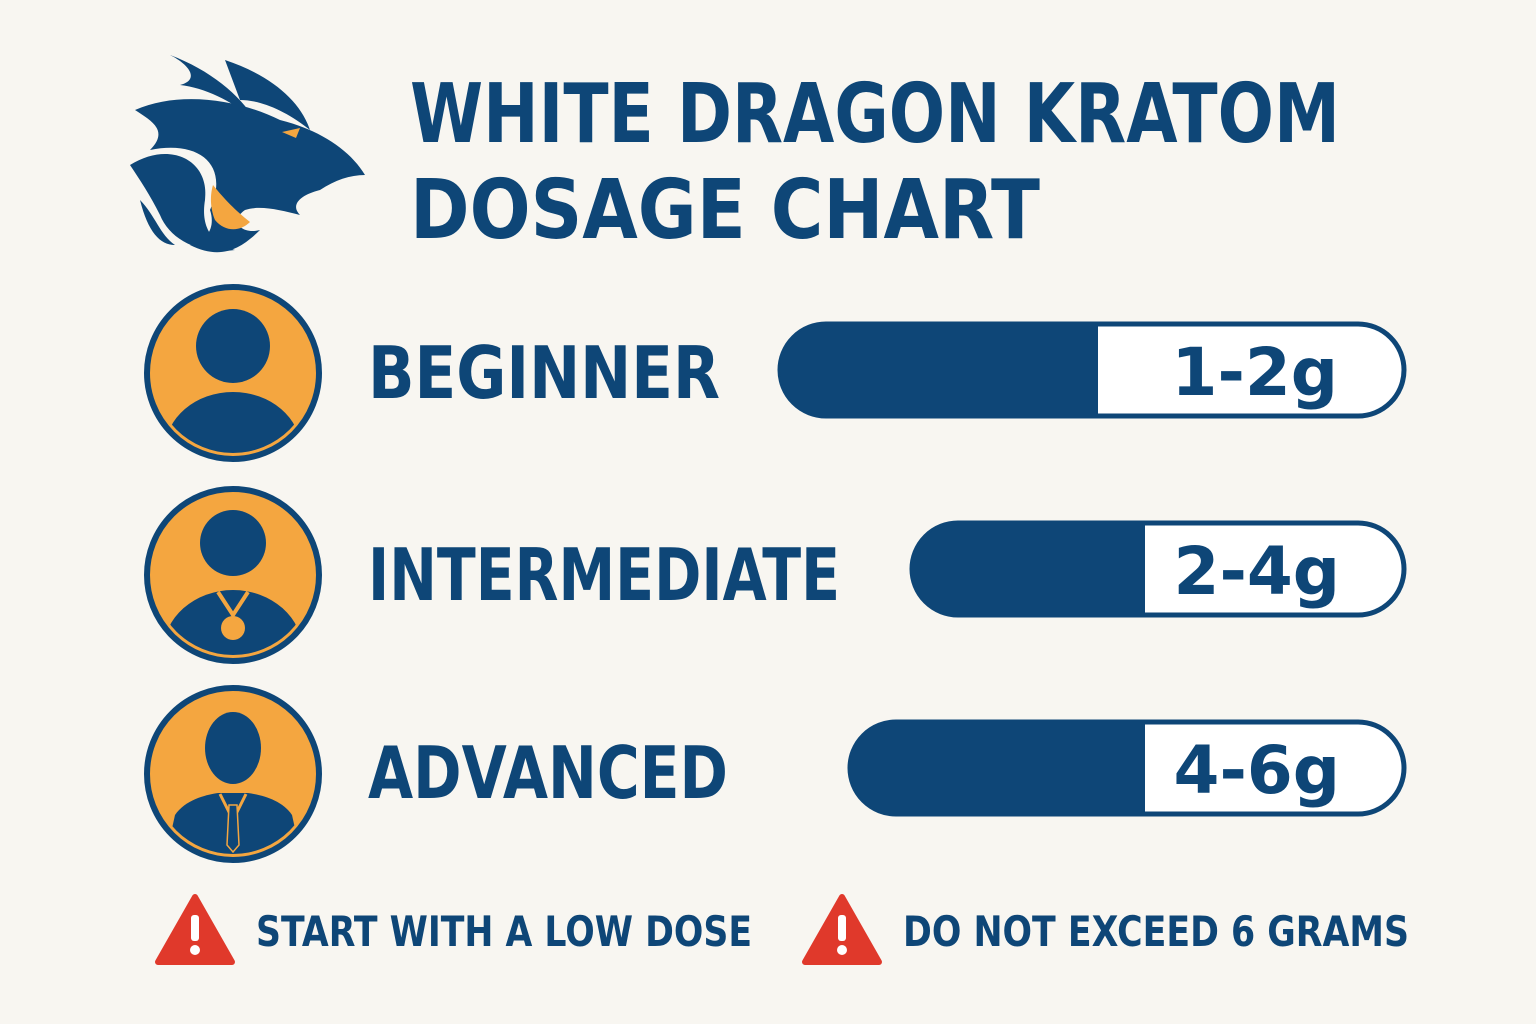 This screenshot has width=1536, height=1024. Describe the element at coordinates (504, 931) in the screenshot. I see `warning-text: START WITH A LOW DOSE` at that location.